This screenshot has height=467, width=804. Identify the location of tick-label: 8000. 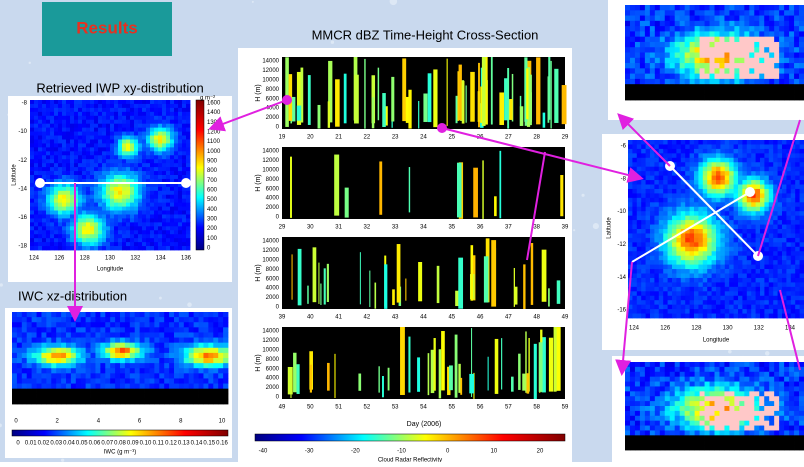
(273, 180).